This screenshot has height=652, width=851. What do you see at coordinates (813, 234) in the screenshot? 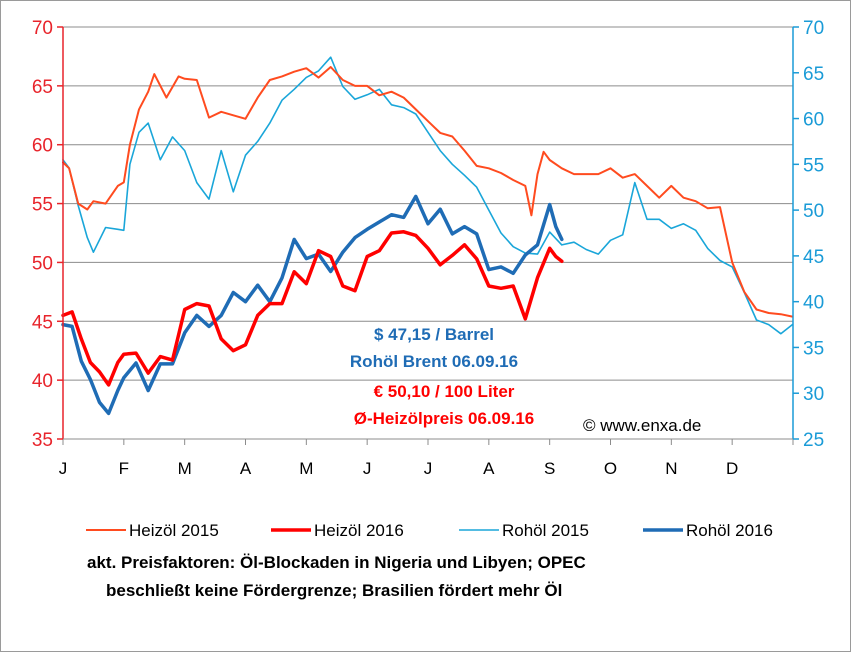
I see `right-axis-tick-labels: 25 30 35 40 45 50 55 60 65 70` at bounding box center [813, 234].